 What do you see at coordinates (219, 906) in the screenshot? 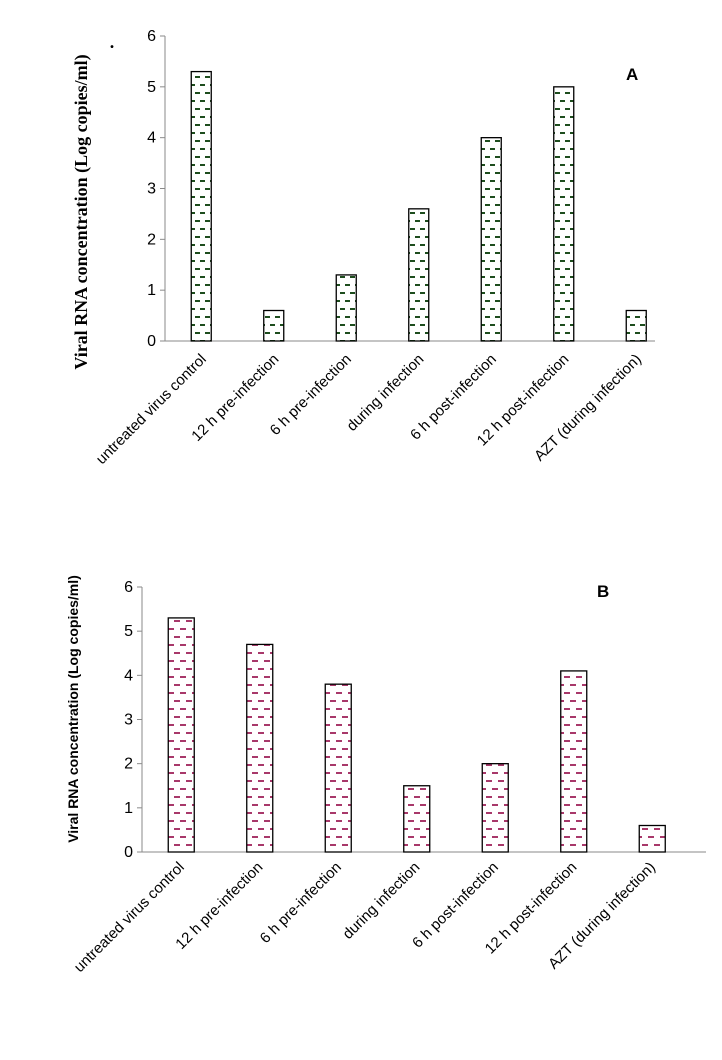
I see `category-label: 12 h pre-infection` at bounding box center [219, 906].